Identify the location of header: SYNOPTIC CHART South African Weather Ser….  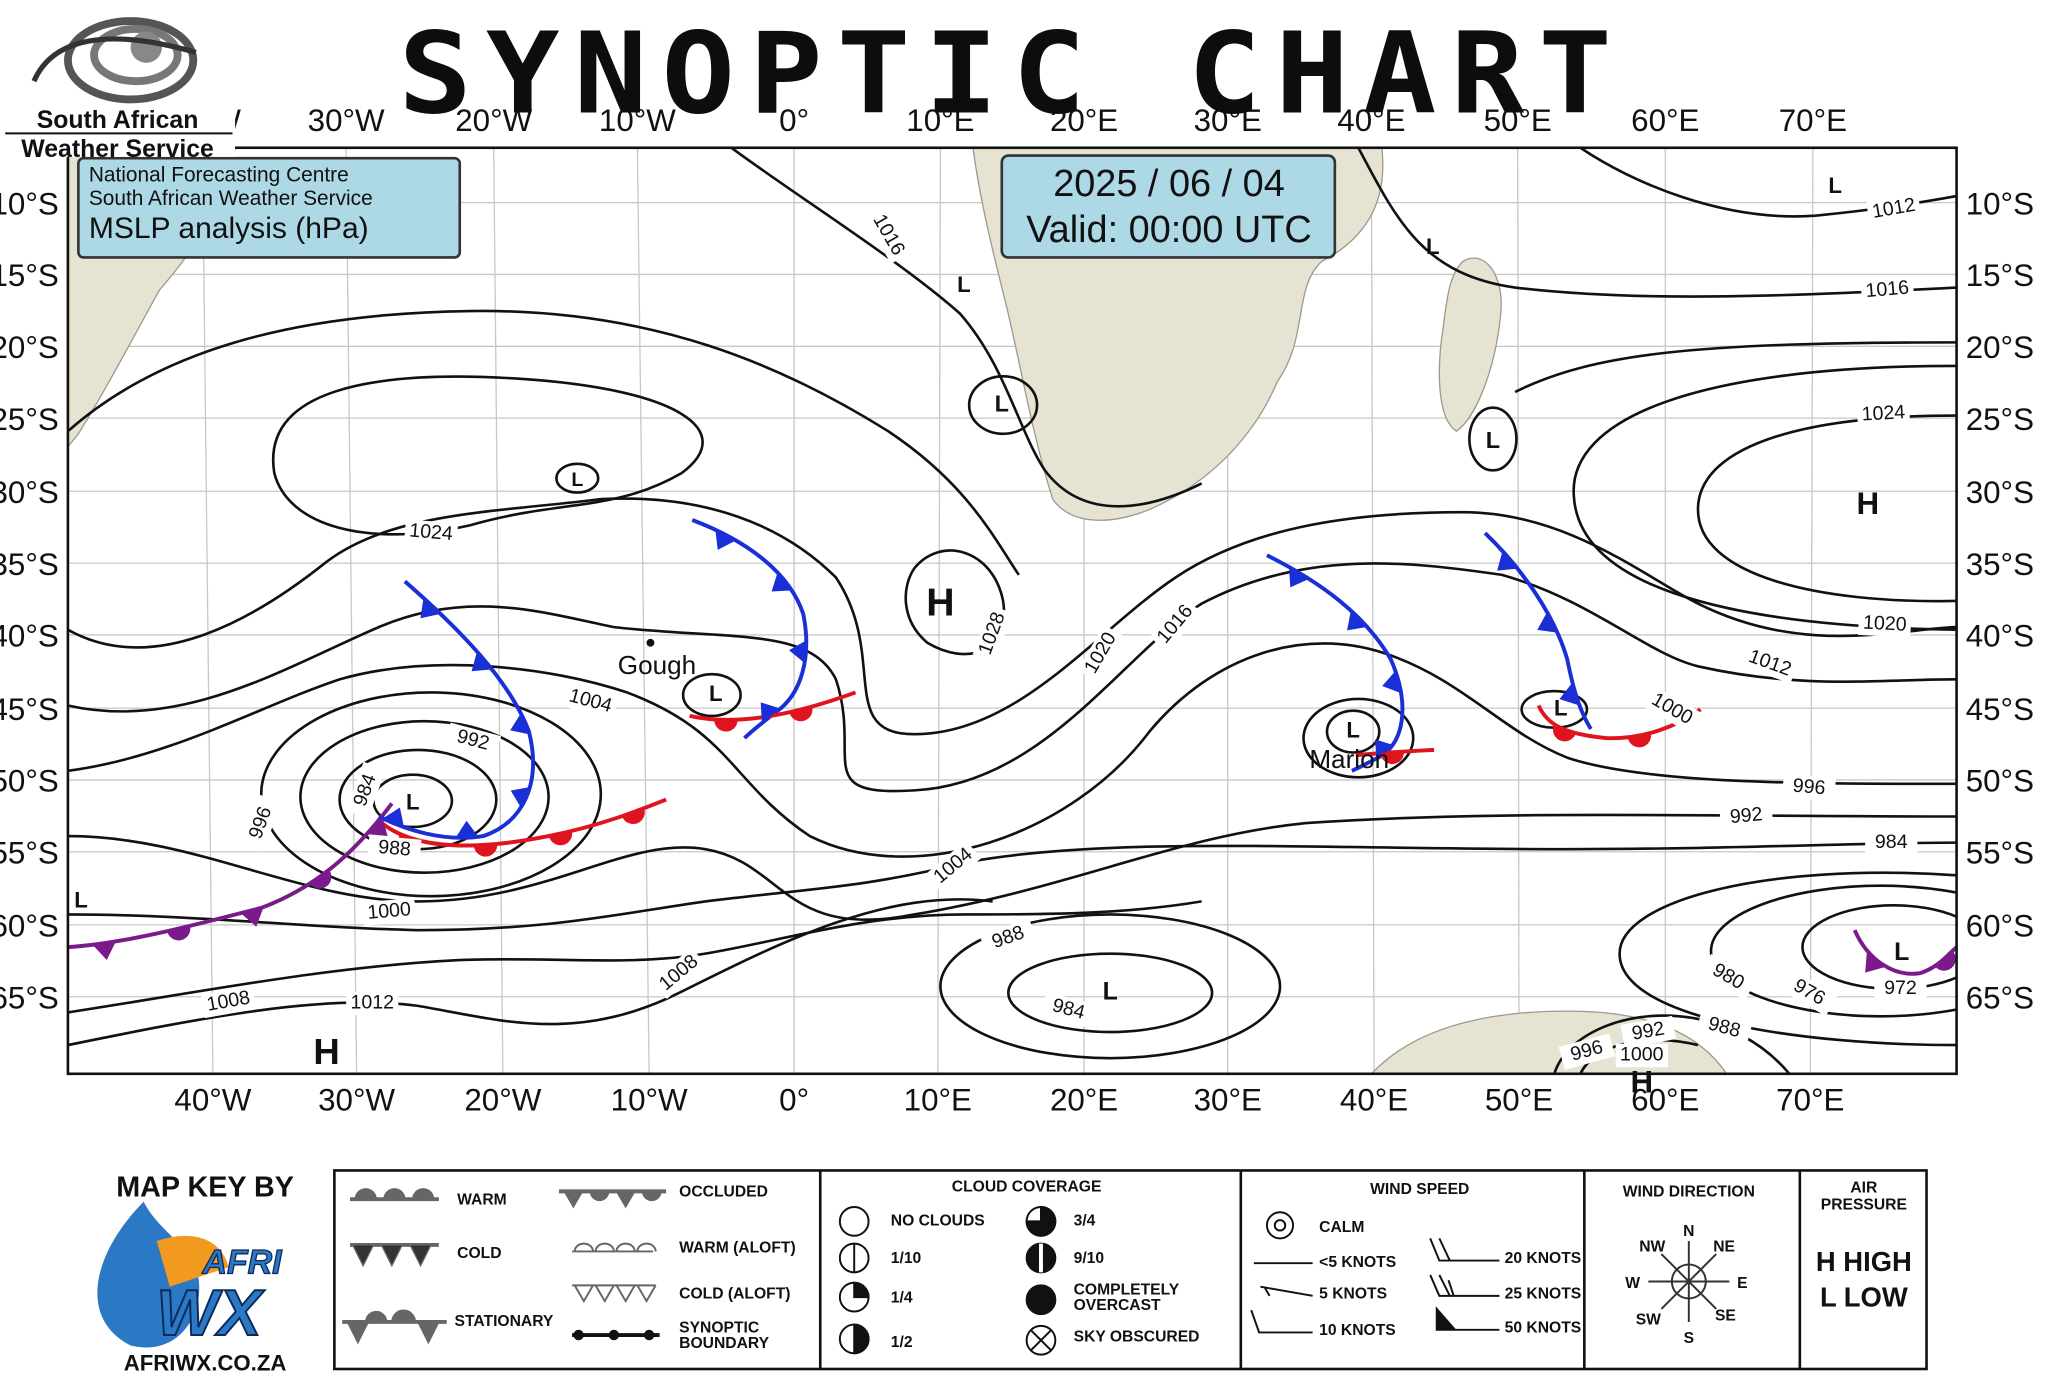
(806, 81).